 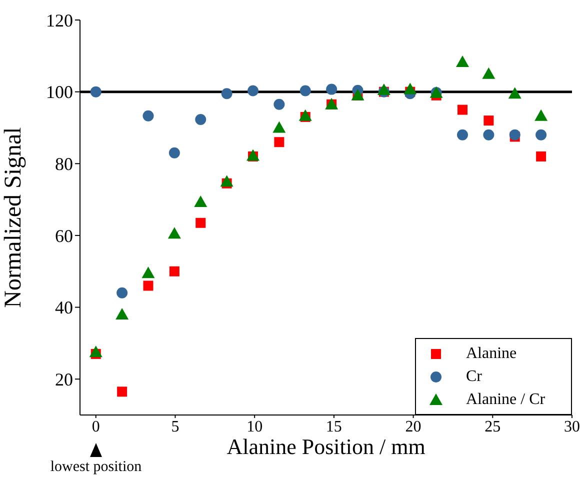 I want to click on text: lowest position, so click(x=96, y=467).